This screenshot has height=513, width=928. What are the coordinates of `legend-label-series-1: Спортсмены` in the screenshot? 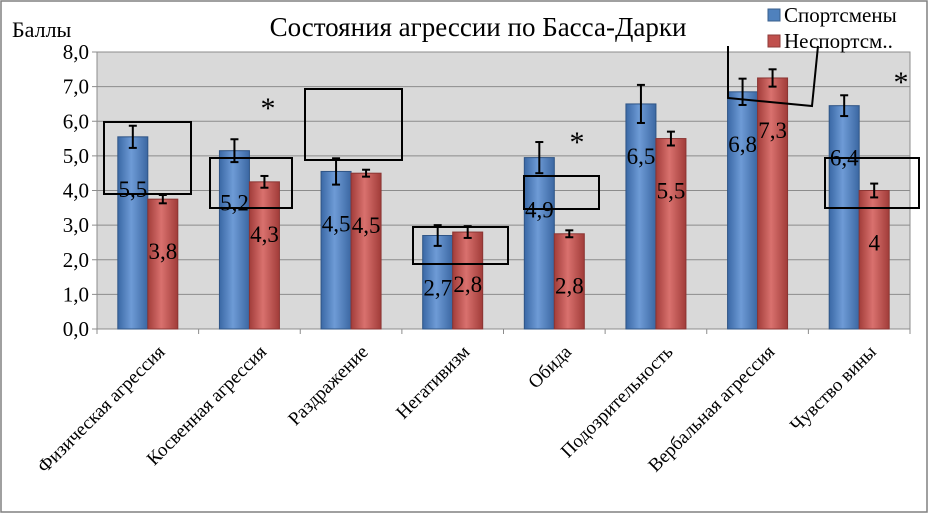 It's located at (840, 15).